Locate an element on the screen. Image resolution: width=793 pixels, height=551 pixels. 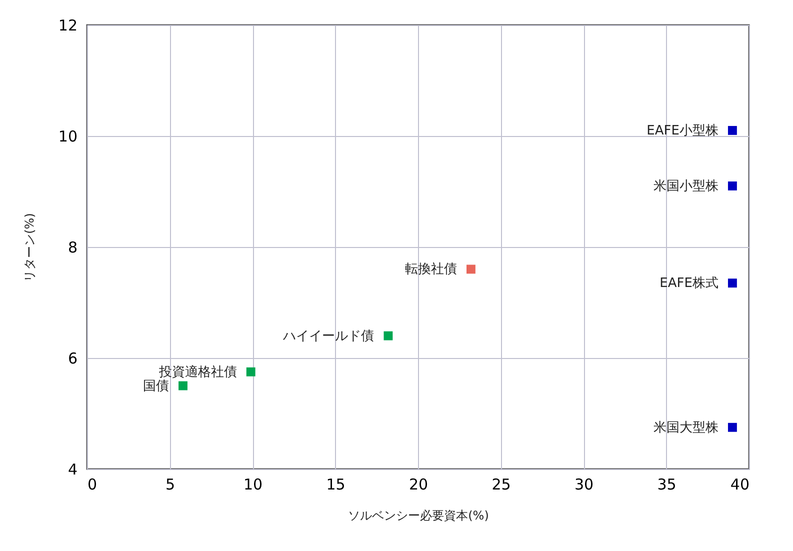
y-tick-label: 6 is located at coordinates (73, 359).